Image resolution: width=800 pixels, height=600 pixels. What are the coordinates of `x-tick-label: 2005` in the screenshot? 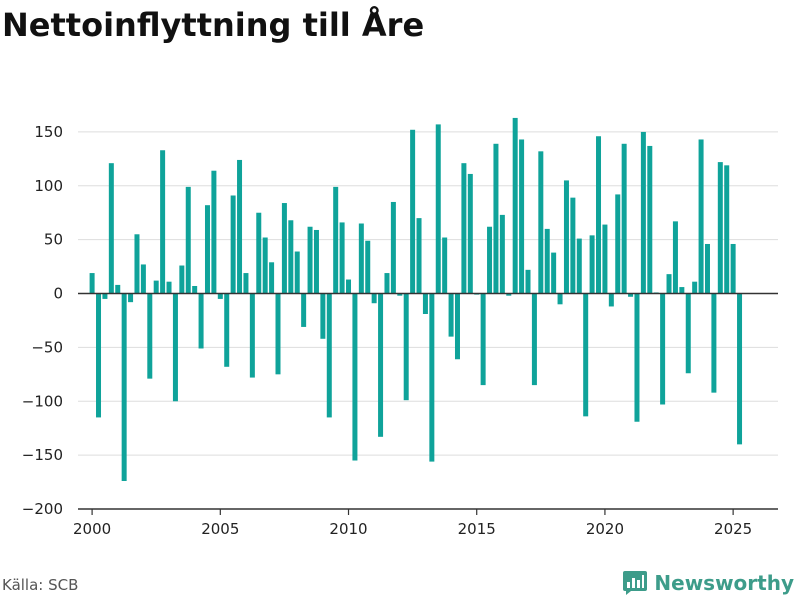 It's located at (220, 529).